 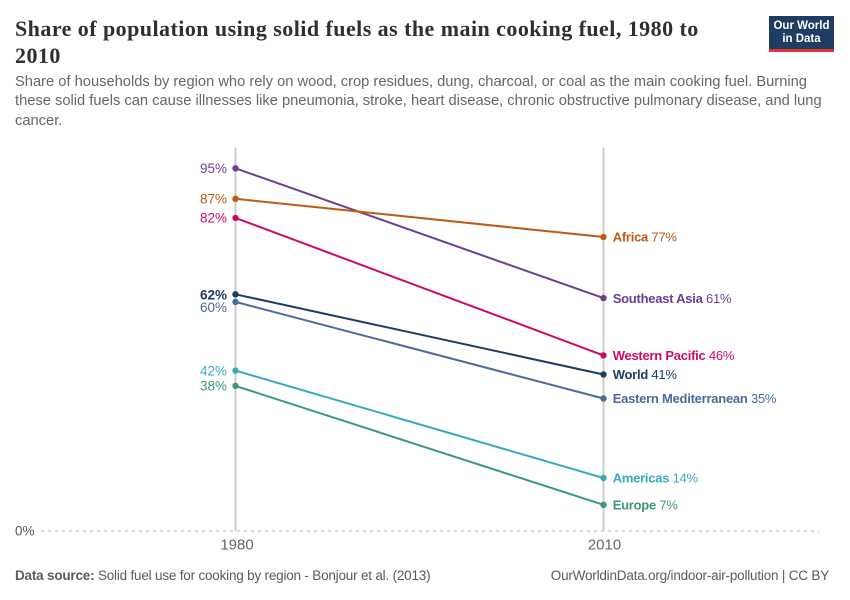 I want to click on svg-text: 1980, so click(x=236, y=545).